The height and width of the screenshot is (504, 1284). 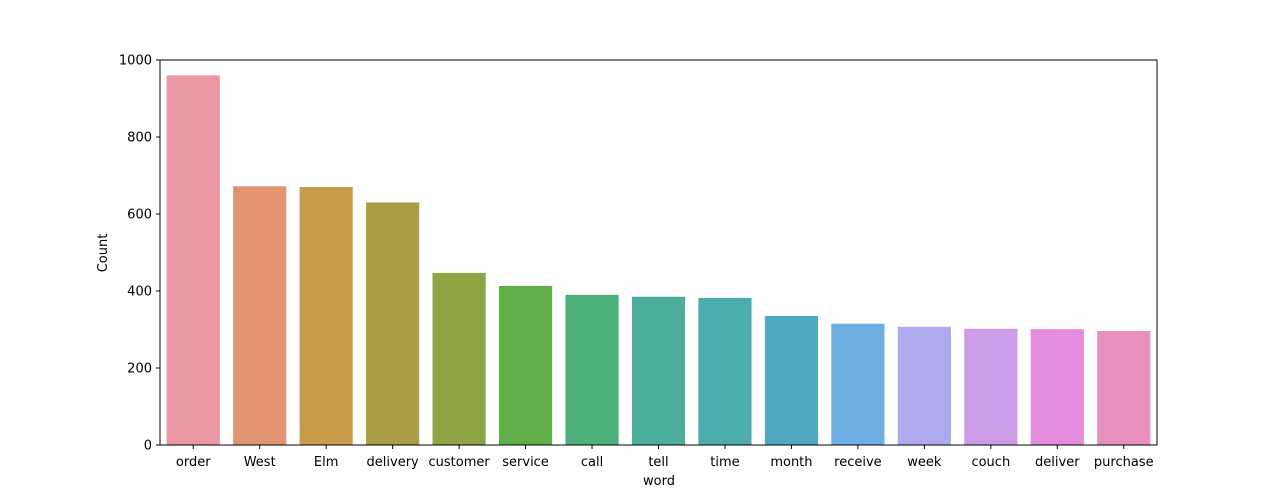 What do you see at coordinates (139, 292) in the screenshot?
I see `y-tick-label: 400` at bounding box center [139, 292].